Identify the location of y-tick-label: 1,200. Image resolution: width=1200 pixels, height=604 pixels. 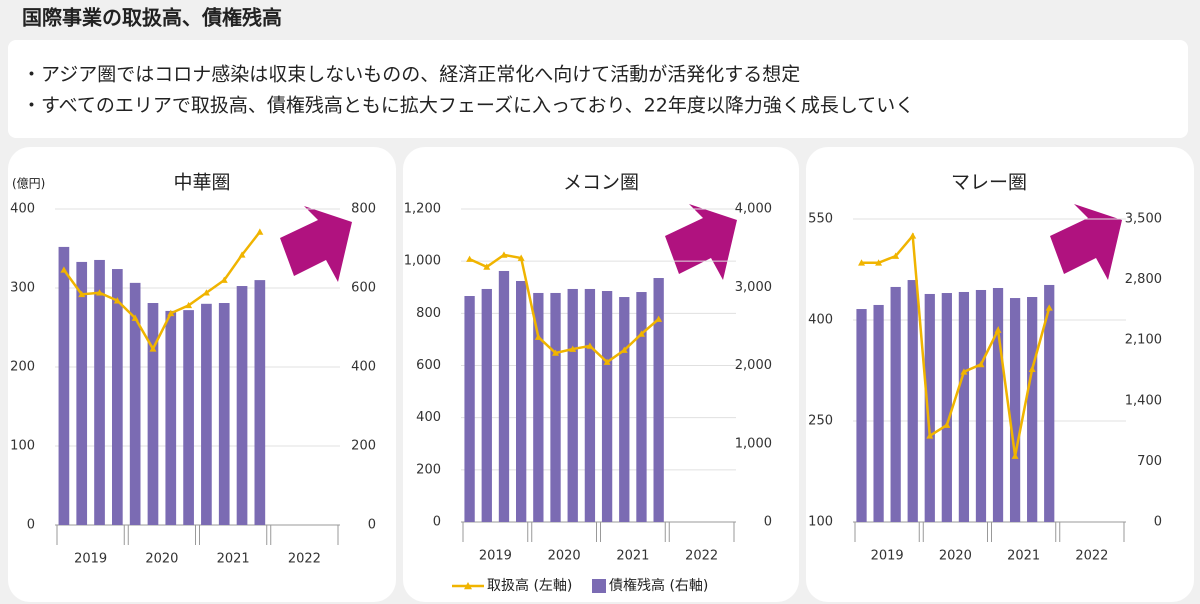
(422, 209).